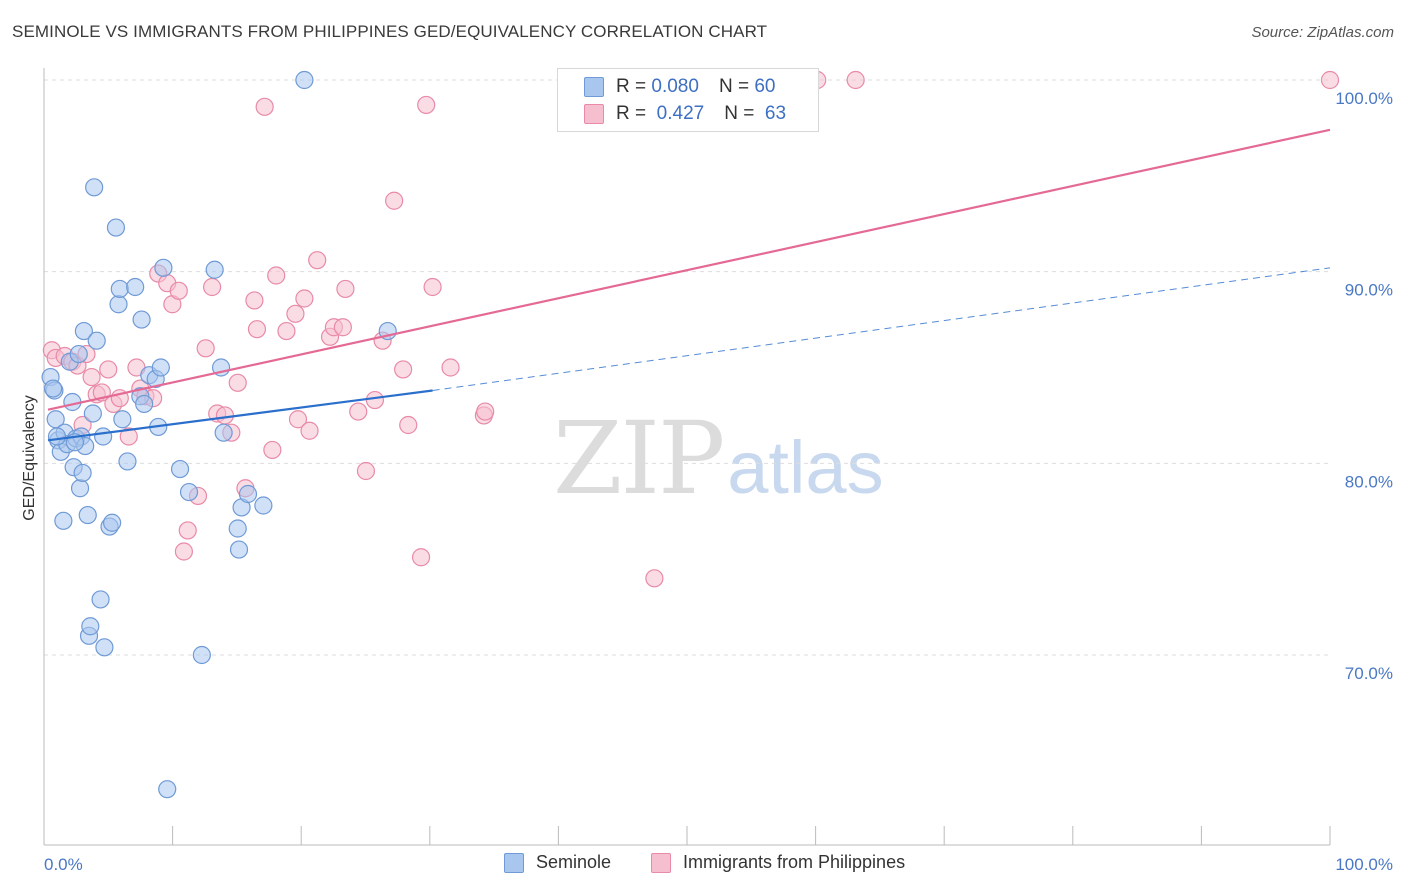  I want to click on x-tick-labels: 0.0% 100.0%, so click(718, 864).